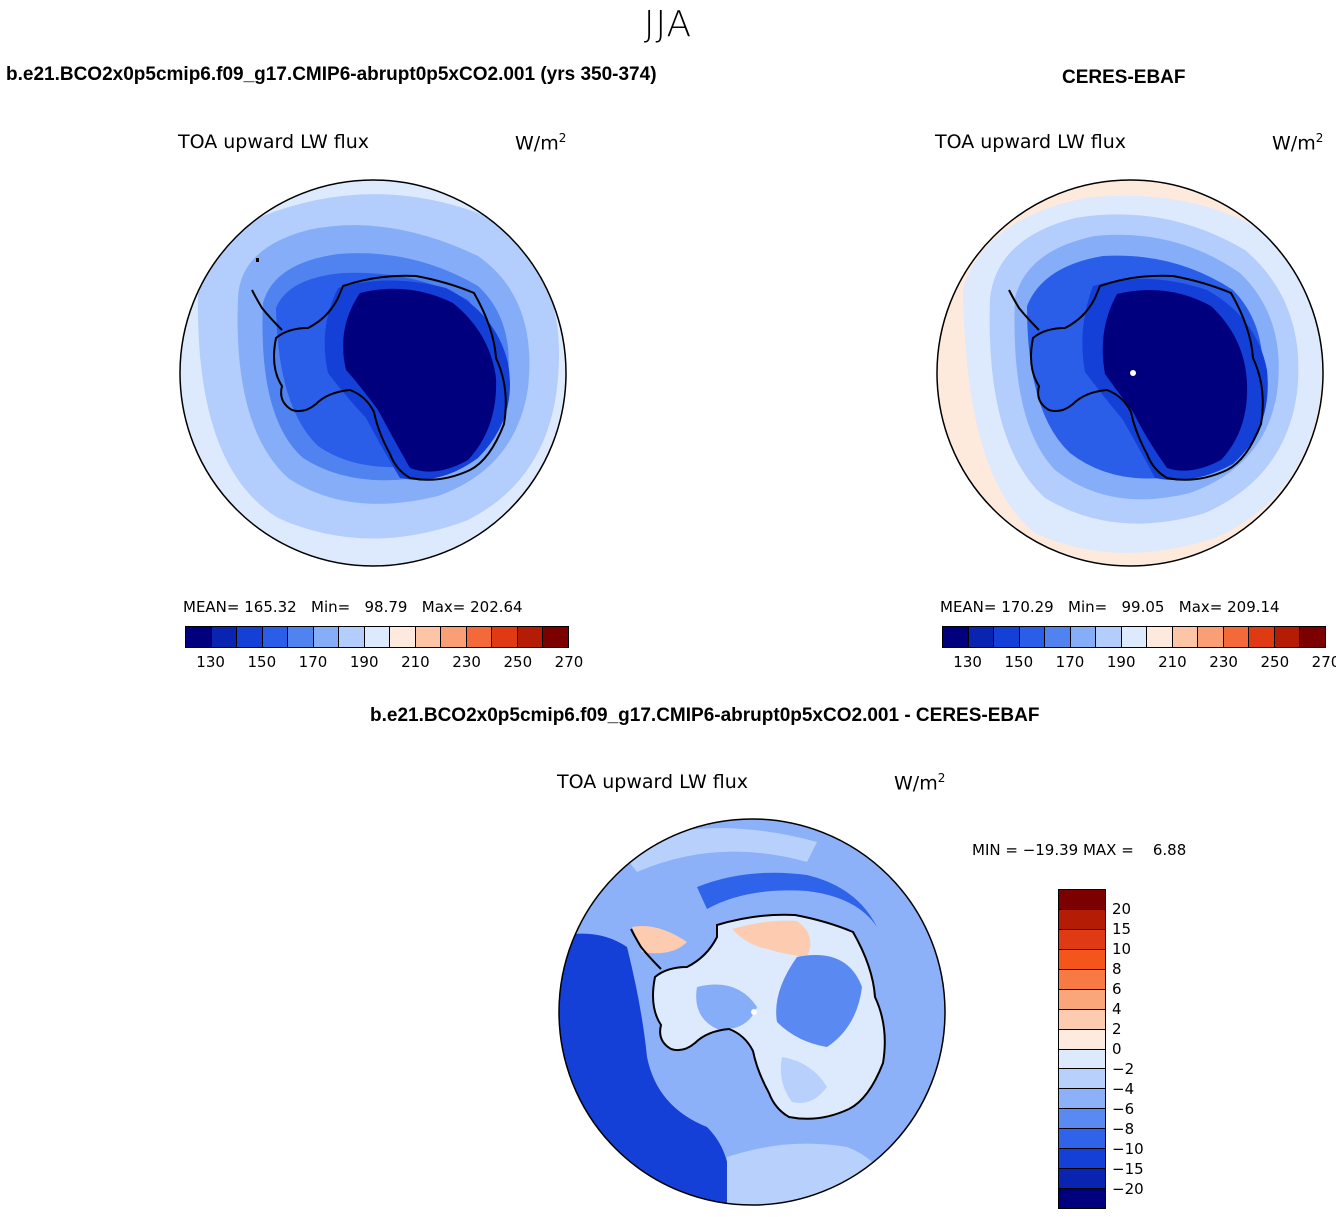 The image size is (1336, 1217). I want to click on right-units: W/m2, so click(1298, 143).